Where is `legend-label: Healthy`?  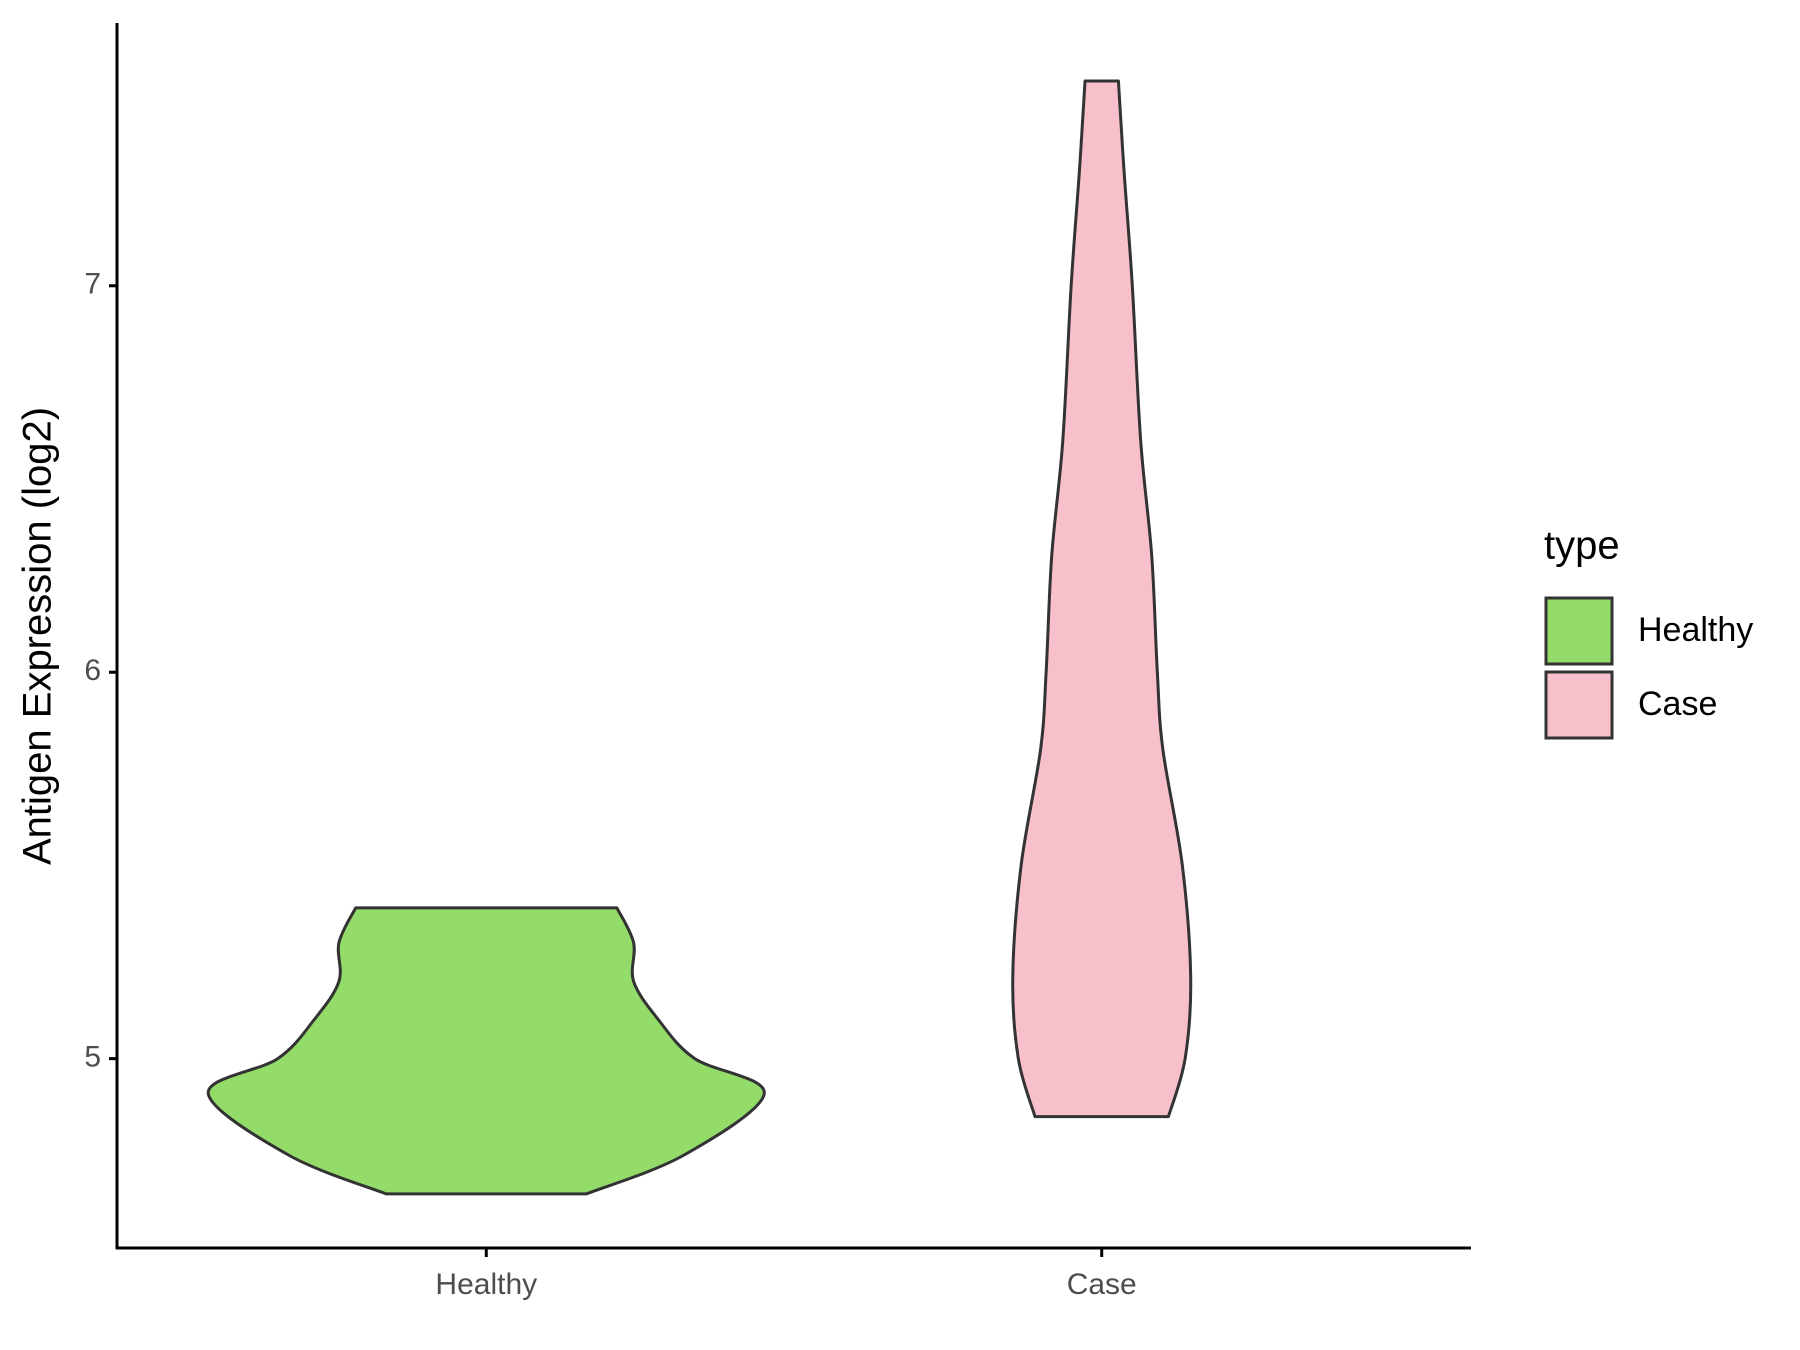
legend-label: Healthy is located at coordinates (1695, 630).